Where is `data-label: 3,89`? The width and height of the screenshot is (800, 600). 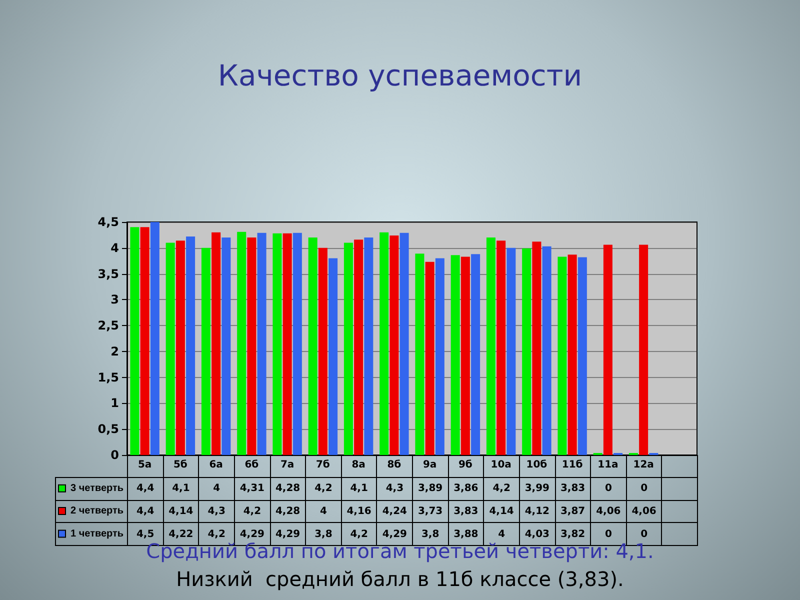
data-label: 3,89 is located at coordinates (430, 488).